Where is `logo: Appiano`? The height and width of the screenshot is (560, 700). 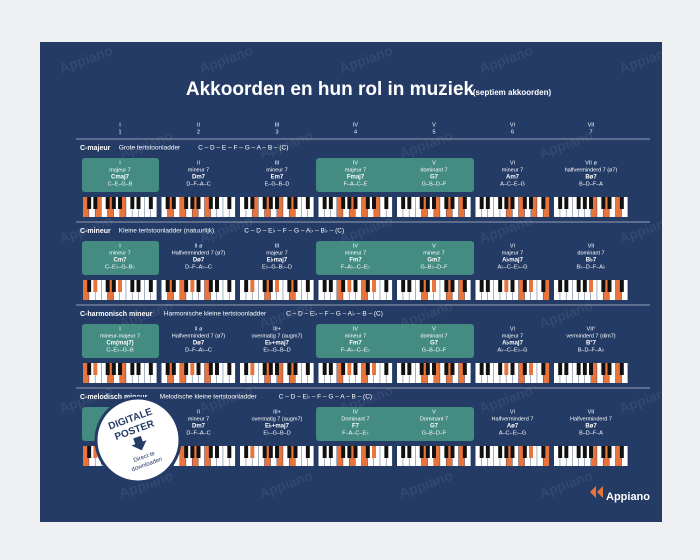
logo: Appiano is located at coordinates (628, 497).